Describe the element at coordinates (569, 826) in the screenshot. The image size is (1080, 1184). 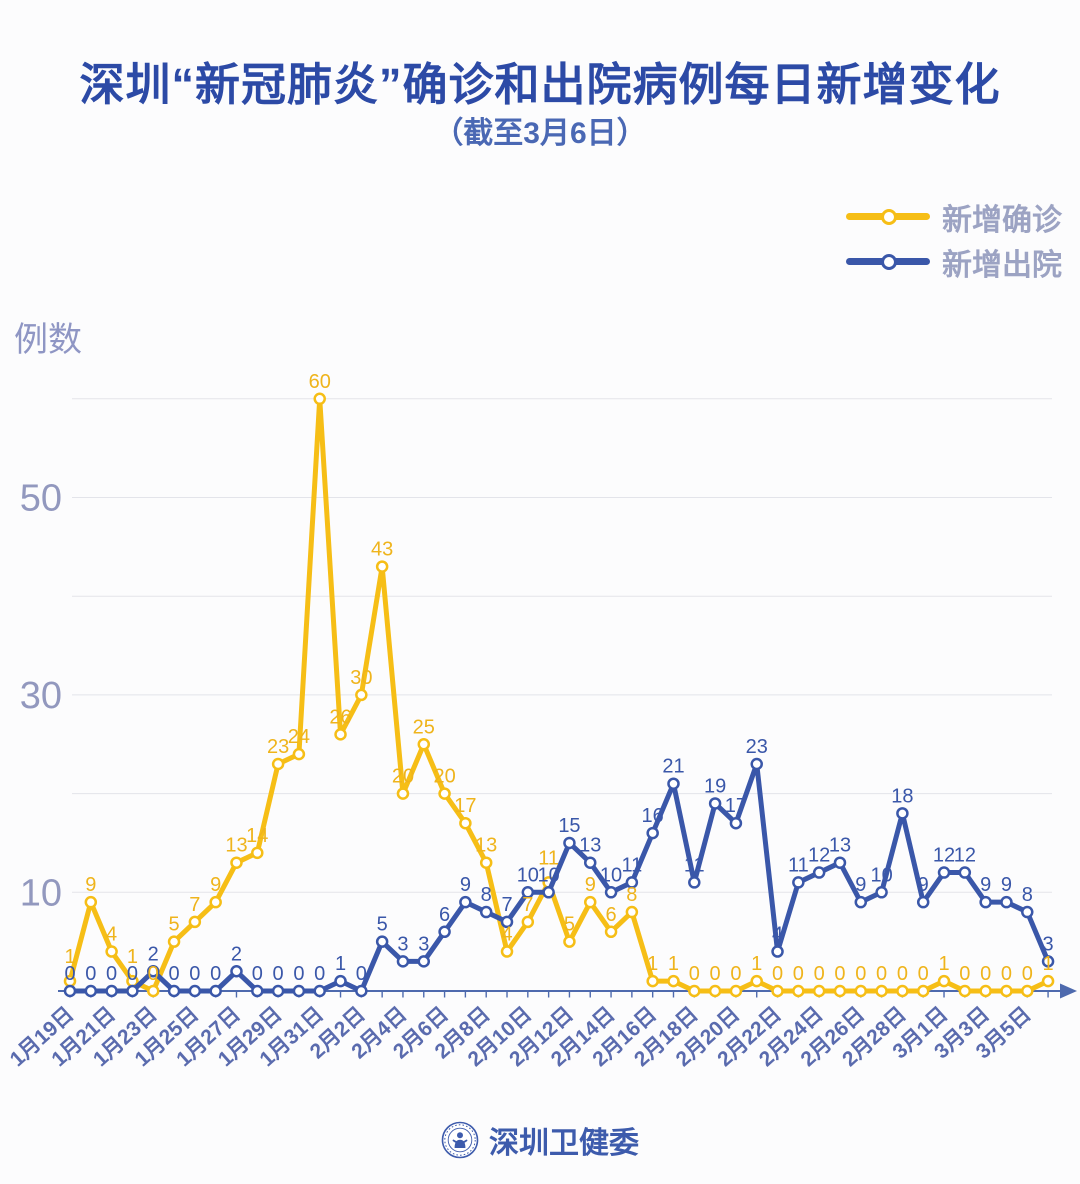
I see `discharged-value-label: 15` at that location.